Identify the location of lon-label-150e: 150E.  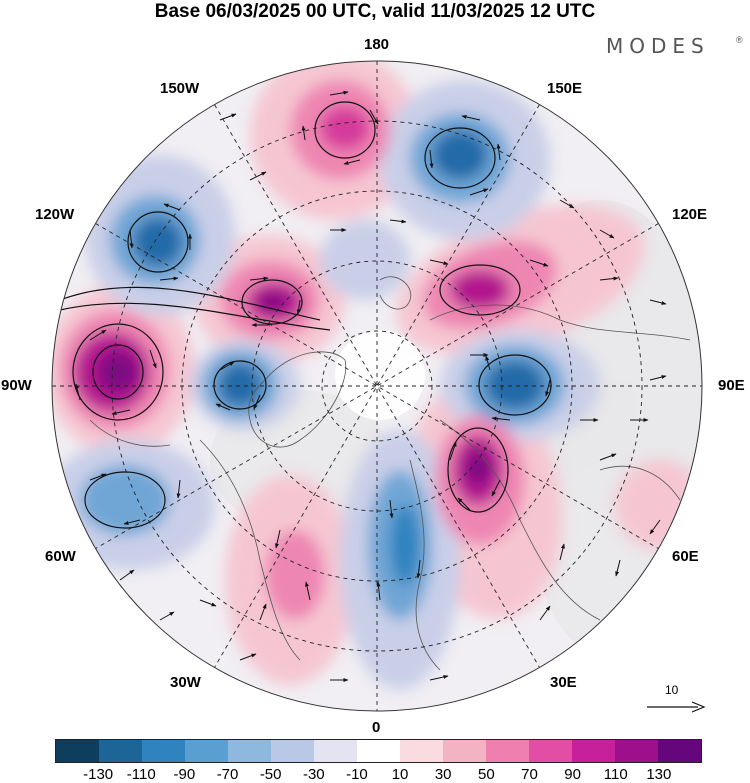
(565, 88).